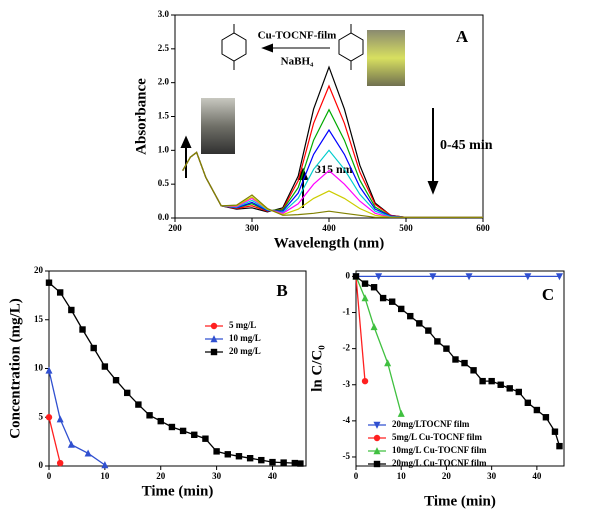  Describe the element at coordinates (39, 319) in the screenshot. I see `y-tick-label: 15` at that location.